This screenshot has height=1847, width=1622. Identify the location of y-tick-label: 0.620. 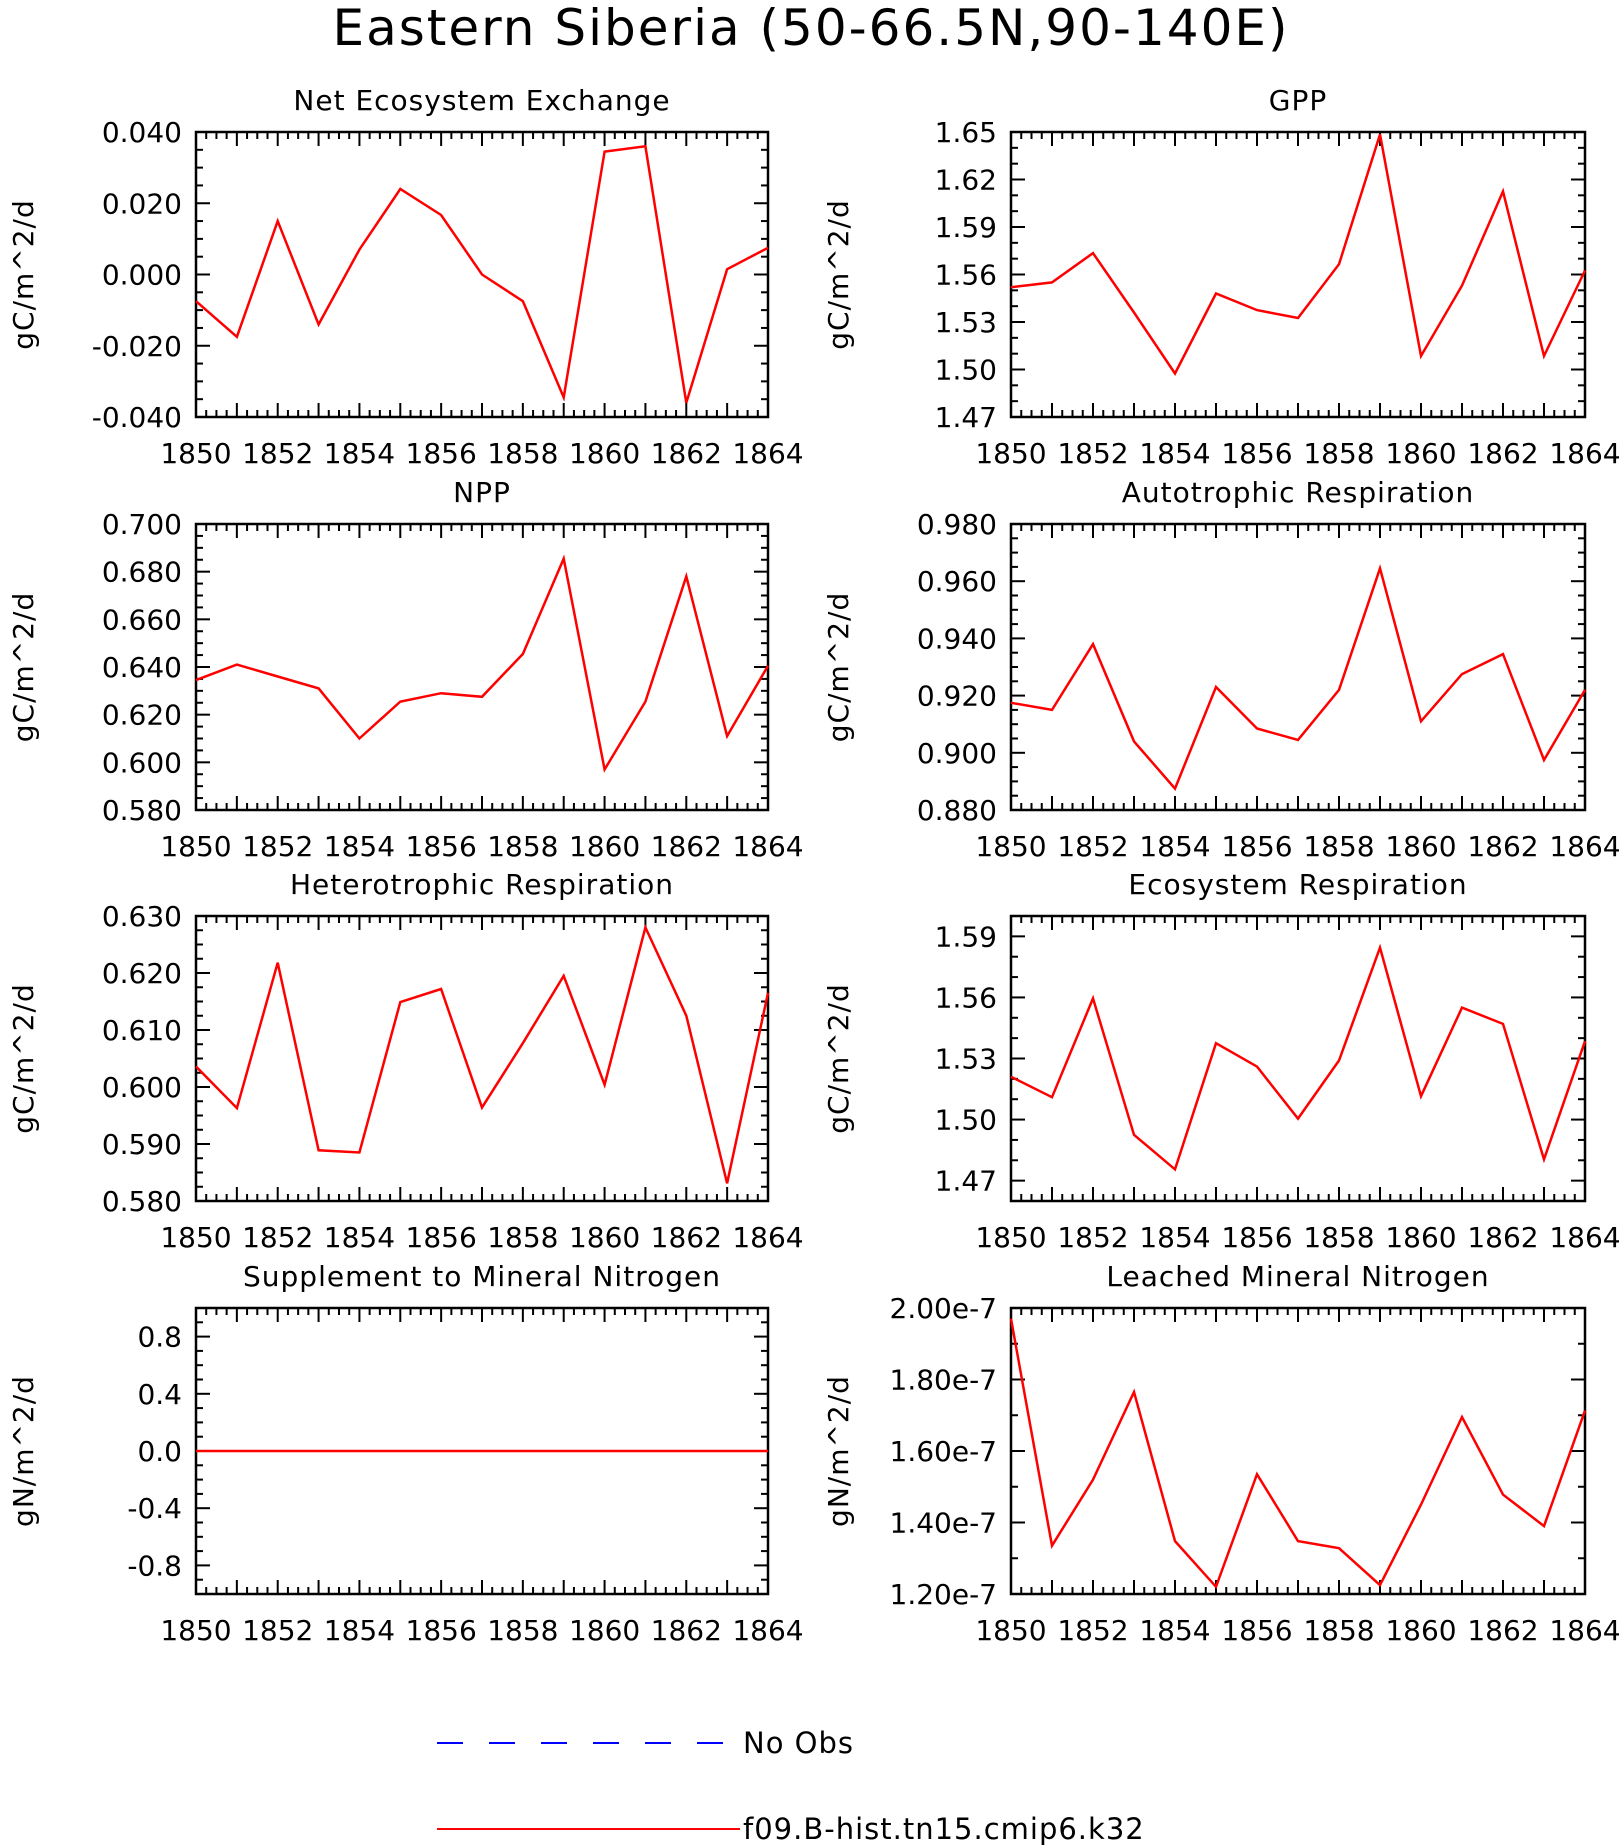
(142, 973).